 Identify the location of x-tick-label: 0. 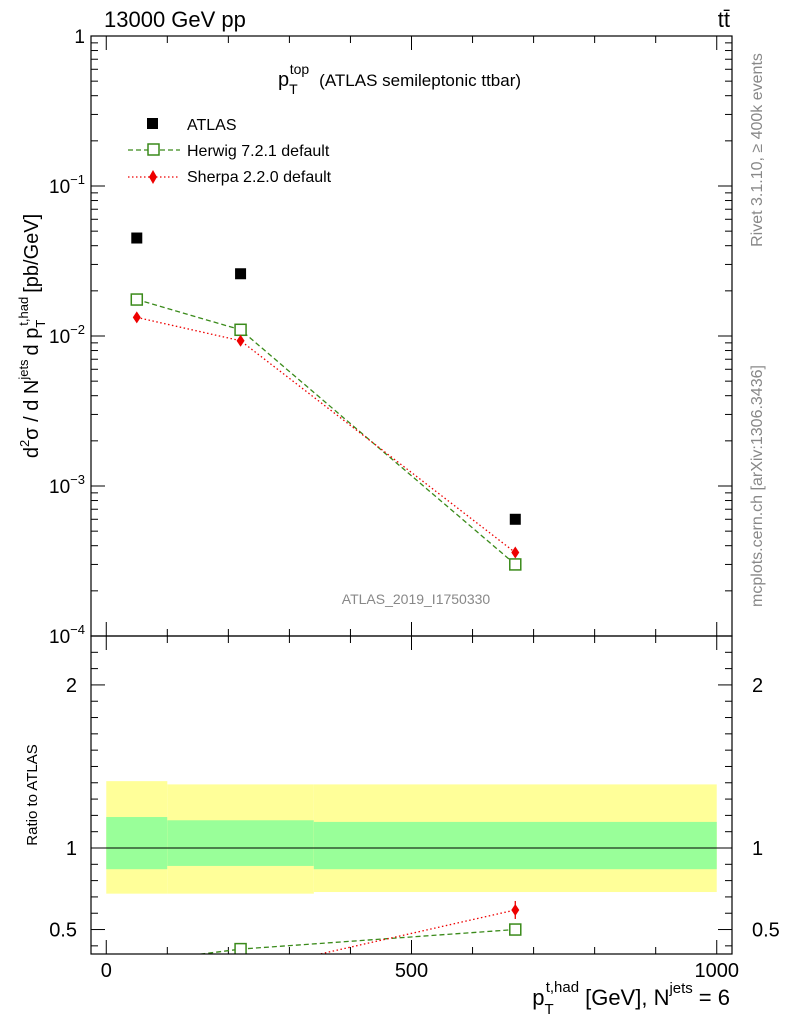
(106, 971).